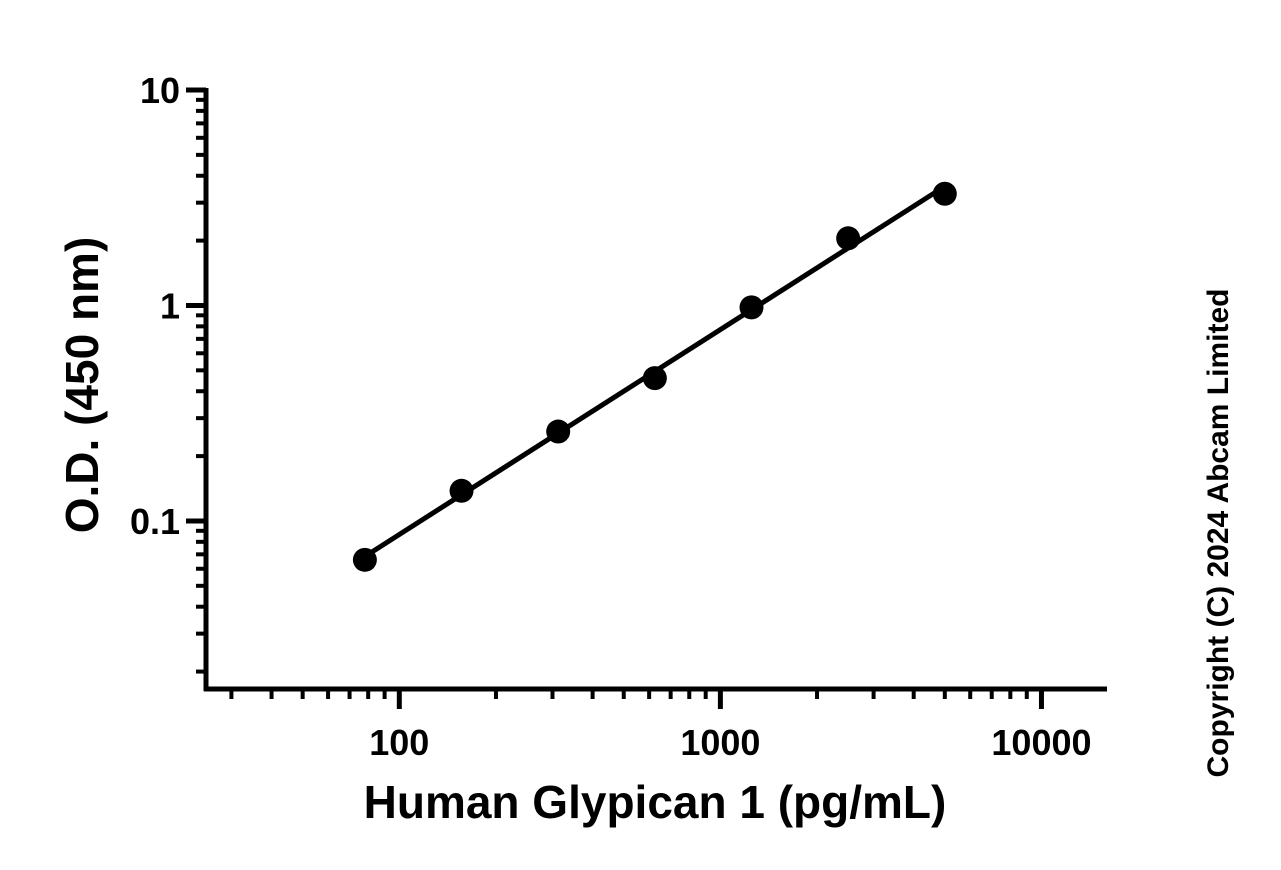 Image resolution: width=1281 pixels, height=870 pixels. I want to click on y-tick-label: 1, so click(170, 305).